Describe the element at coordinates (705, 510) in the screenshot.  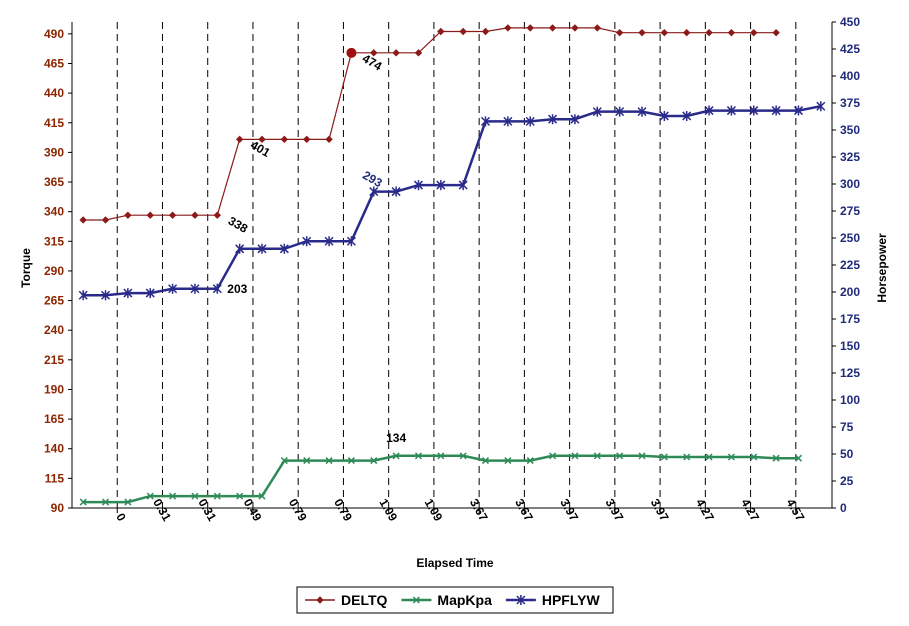
I see `x-tick-label: 4.27` at that location.